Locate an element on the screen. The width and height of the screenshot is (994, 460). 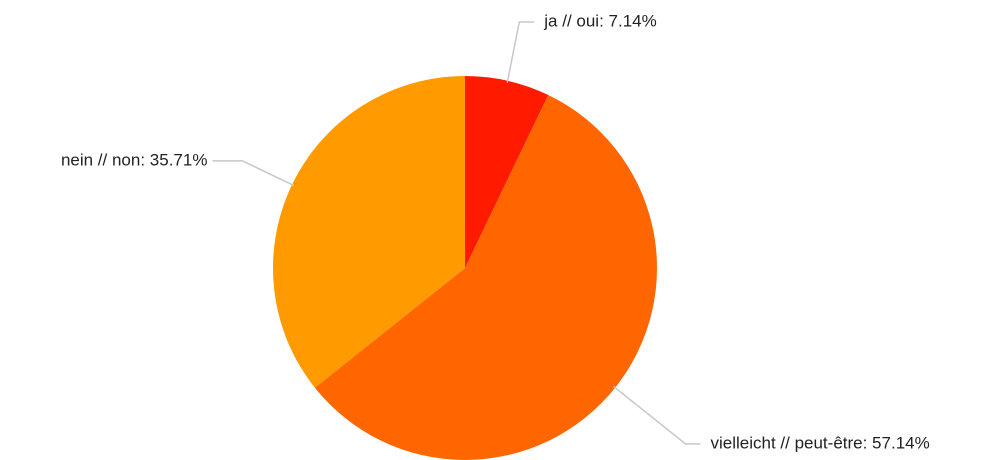
slice-label: vielleicht // peut-être: 57.14% is located at coordinates (819, 442).